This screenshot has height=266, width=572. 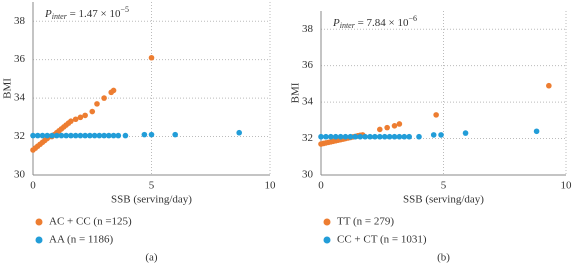 I want to click on legend-label: CC + CT (n = 1031), so click(x=382, y=240).